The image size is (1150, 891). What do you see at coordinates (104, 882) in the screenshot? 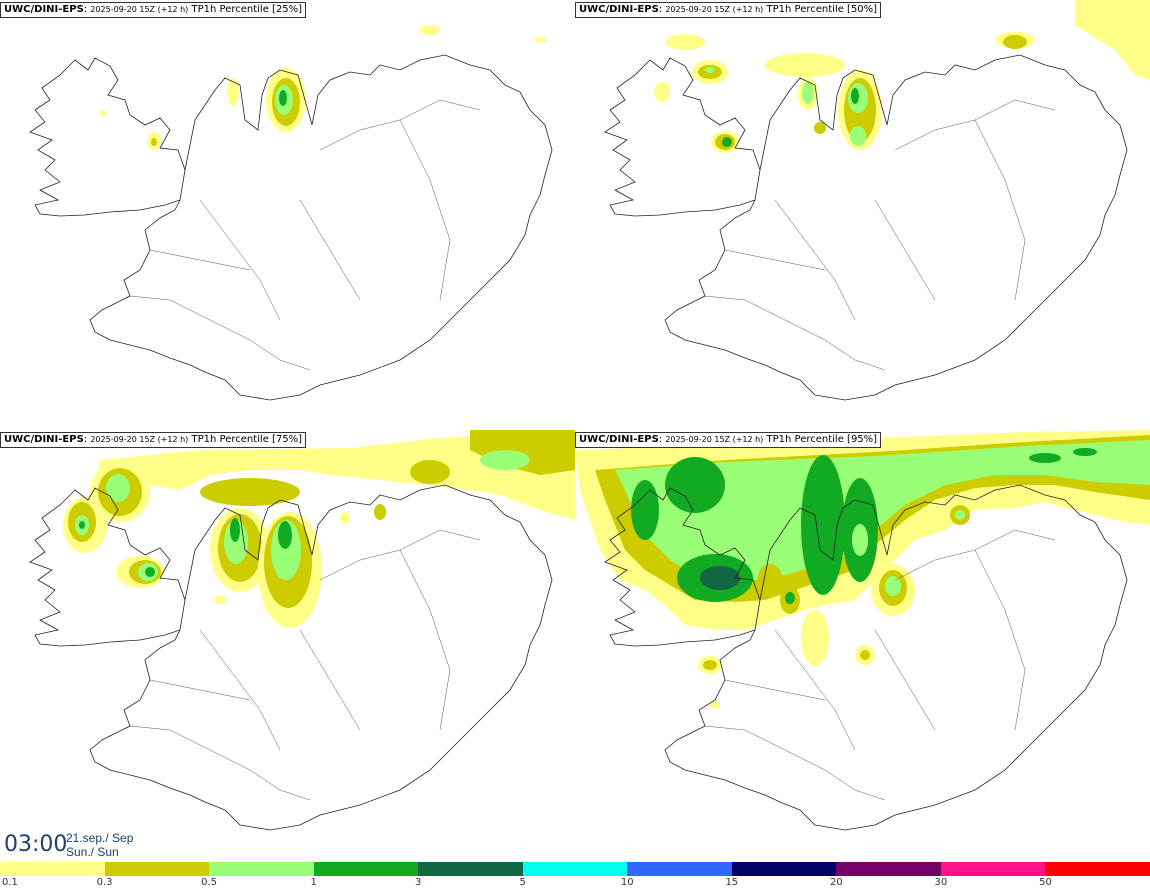
I see `legend-tick-label: 0.3` at bounding box center [104, 882].